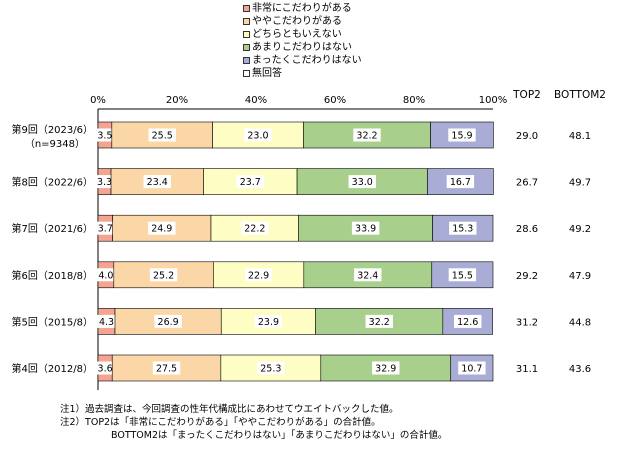  Describe the element at coordinates (580, 322) in the screenshot. I see `bottom2-value: 44.8` at that location.